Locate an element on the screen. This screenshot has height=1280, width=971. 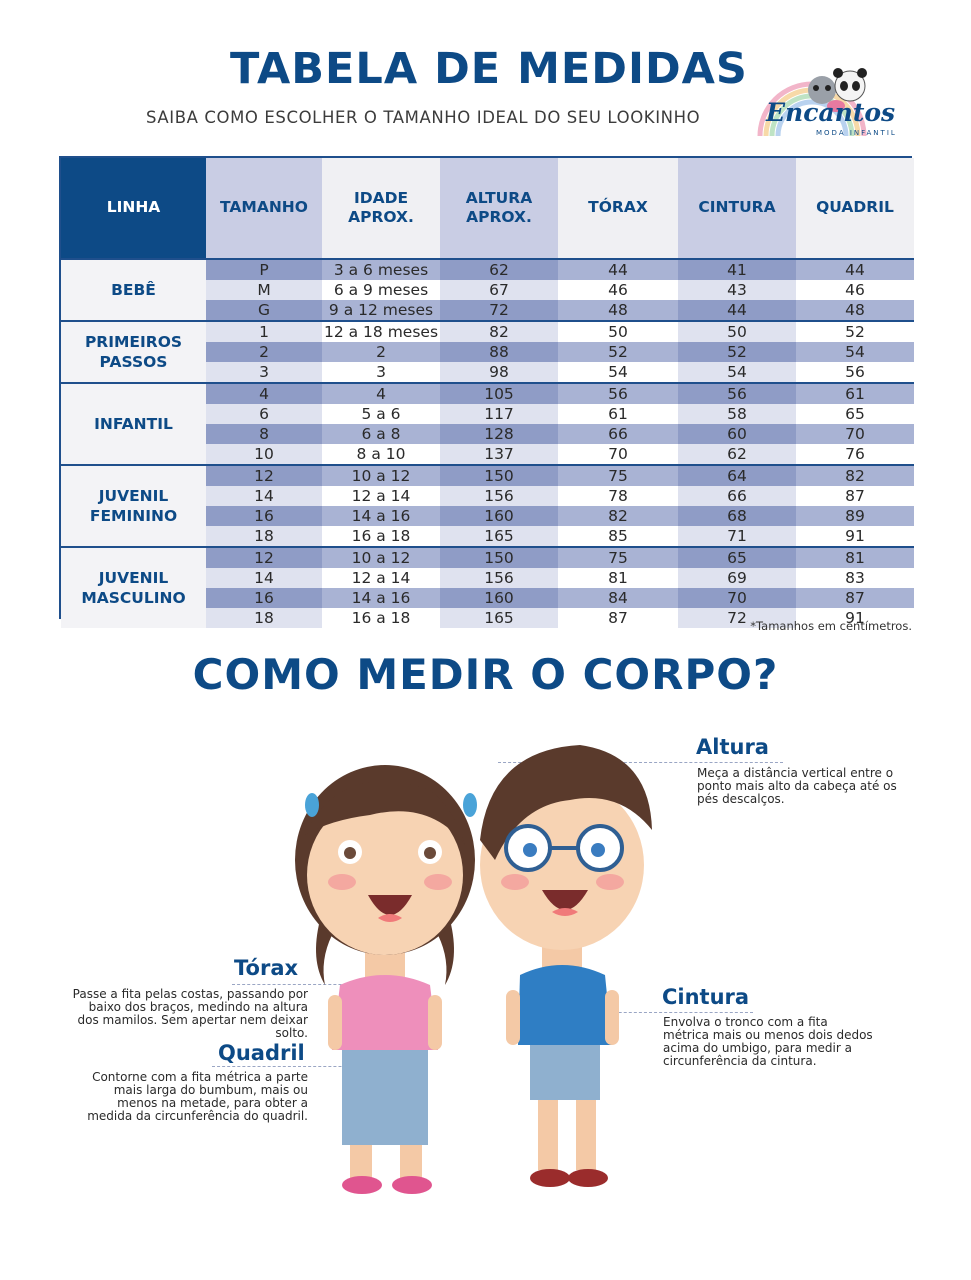
table-row: 3 3 98 54 54 56 is located at coordinates (487, 372).